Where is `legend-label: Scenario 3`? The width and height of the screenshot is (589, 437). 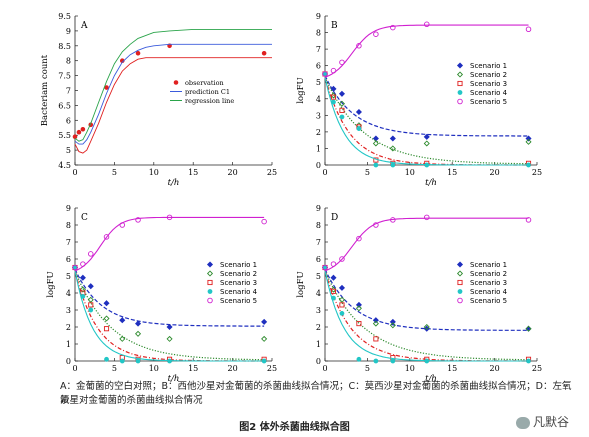
legend-label: Scenario 3 is located at coordinates (488, 283).